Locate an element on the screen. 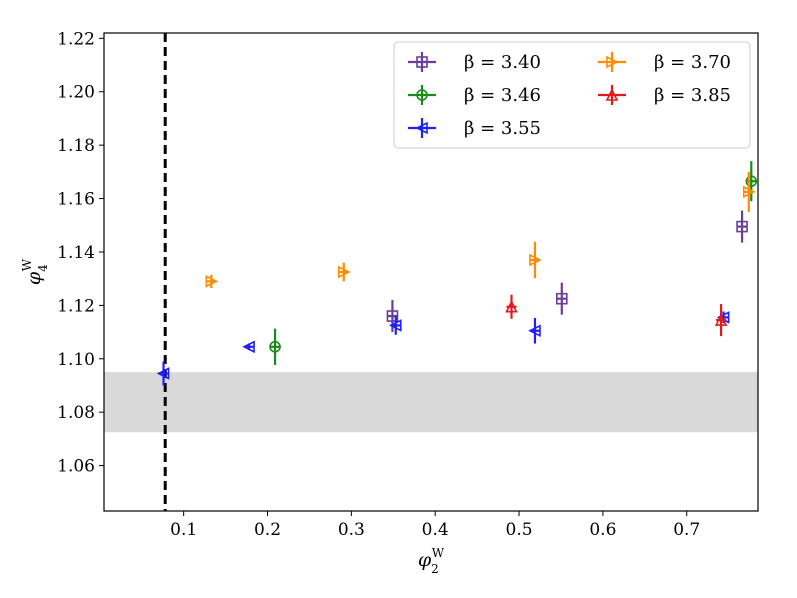  legend-label: β = 3.85 is located at coordinates (692, 95).